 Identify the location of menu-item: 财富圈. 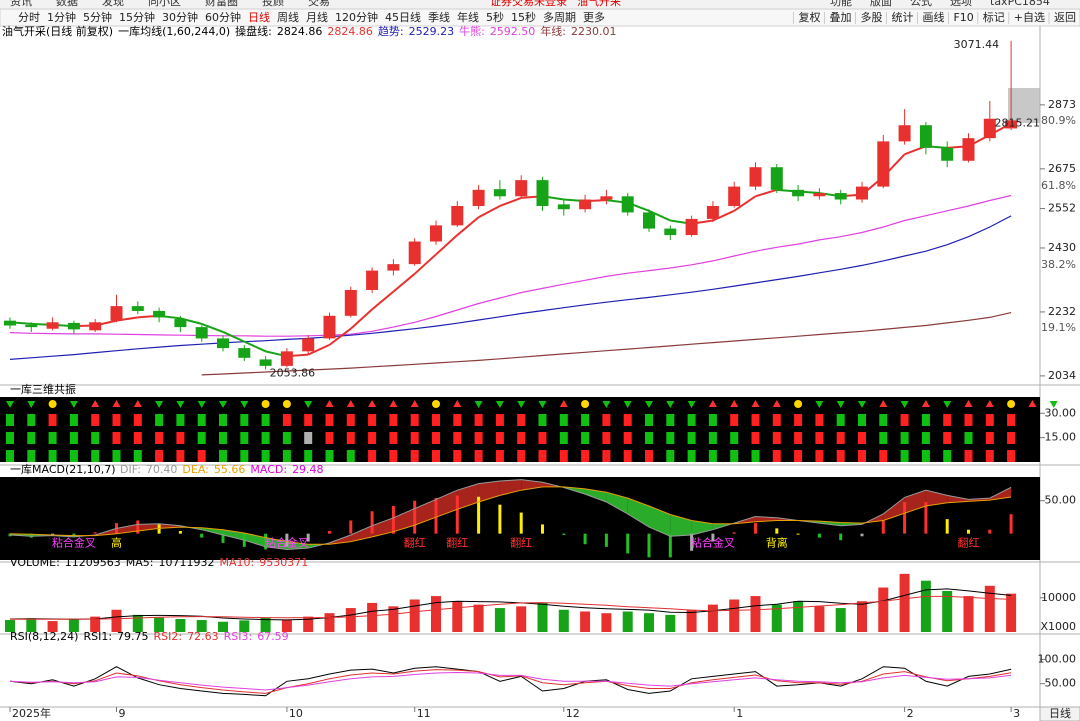
(221, 4).